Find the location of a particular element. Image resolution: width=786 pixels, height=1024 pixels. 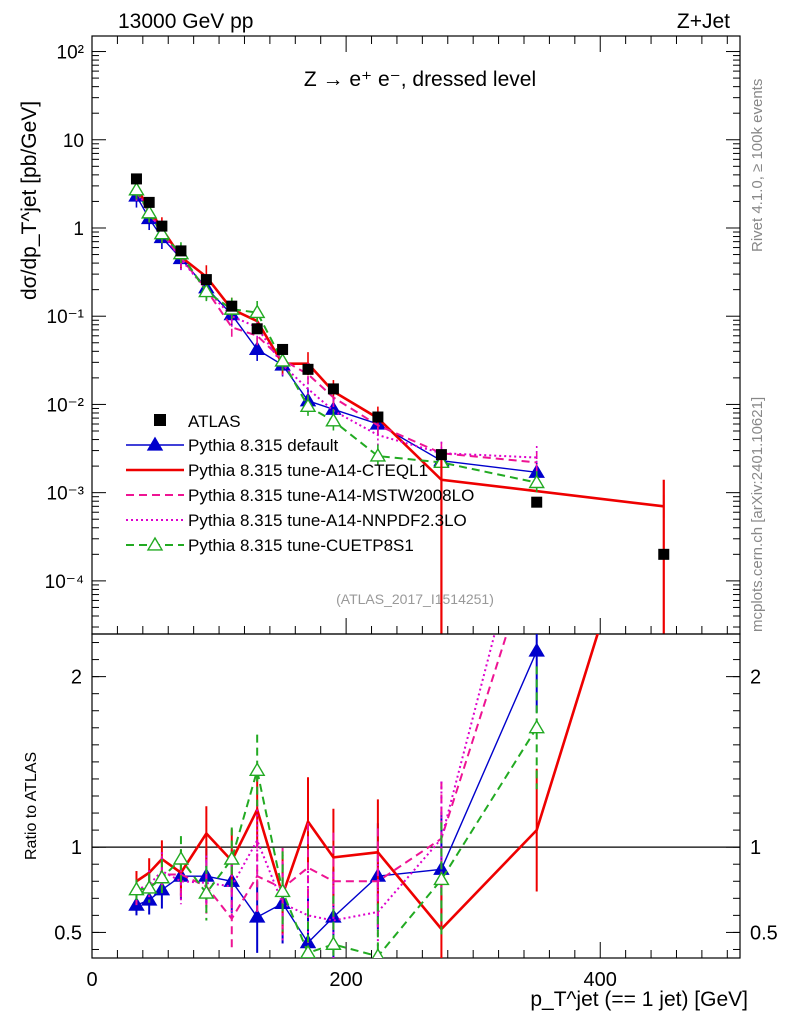

mcplots-source-label: mcplots.cern.ch [arXiv:2401.10621] is located at coordinates (757, 514).